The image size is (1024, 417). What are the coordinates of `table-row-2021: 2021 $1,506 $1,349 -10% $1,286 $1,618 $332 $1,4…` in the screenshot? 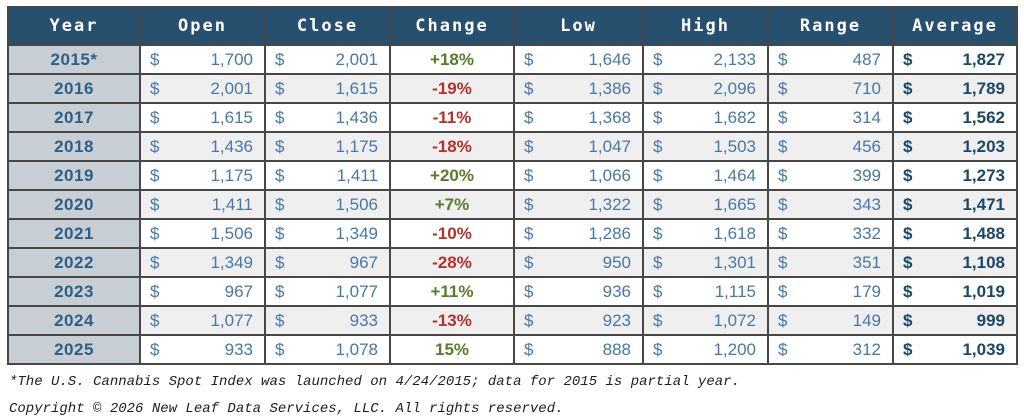 It's located at (512, 233).